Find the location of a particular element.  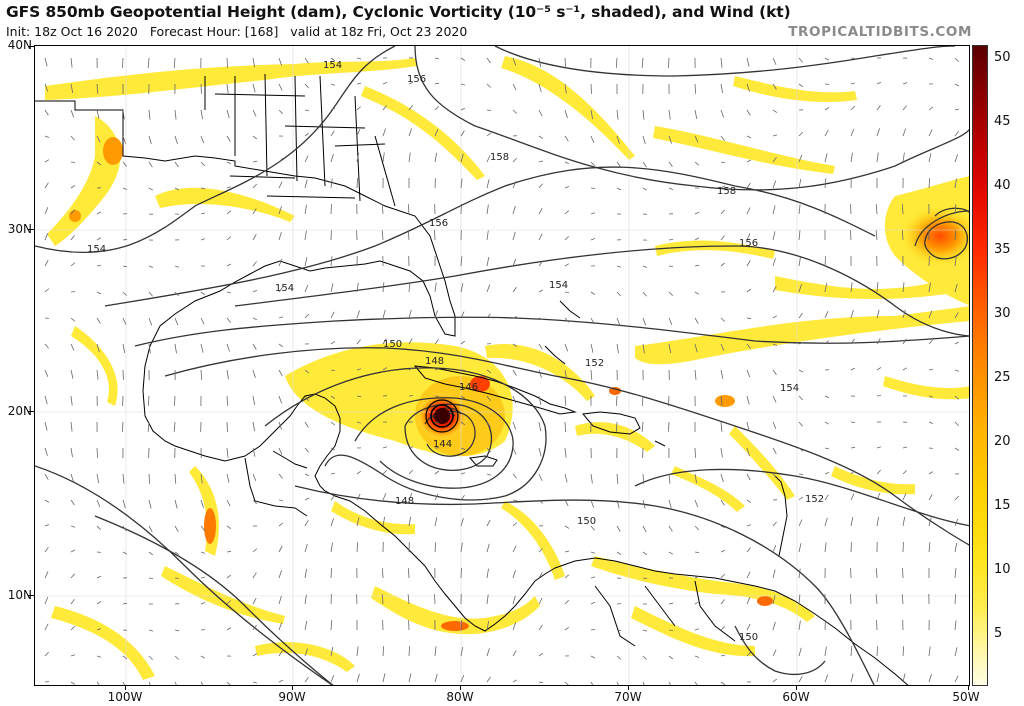

forecast-hour: Forecast Hour: [168] is located at coordinates (214, 31).